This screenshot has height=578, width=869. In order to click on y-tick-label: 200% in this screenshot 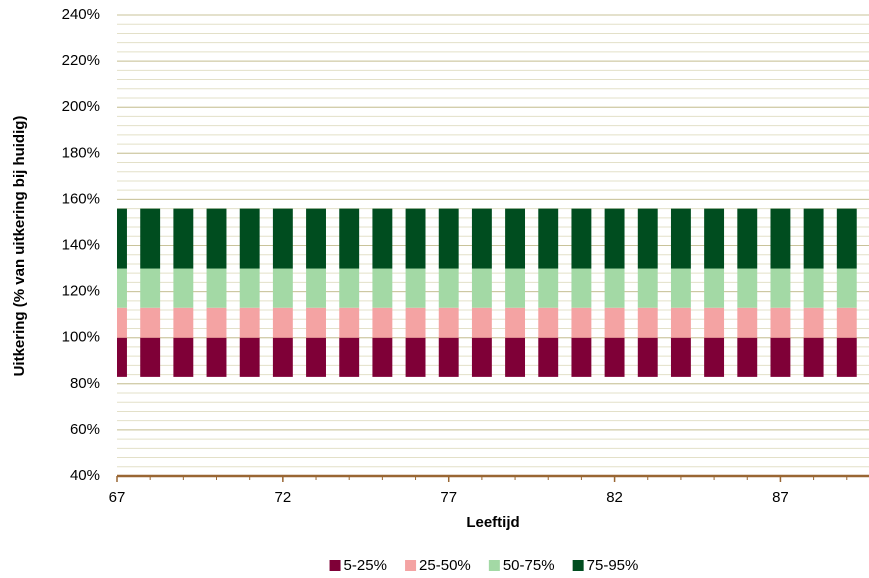, I will do `click(81, 106)`.